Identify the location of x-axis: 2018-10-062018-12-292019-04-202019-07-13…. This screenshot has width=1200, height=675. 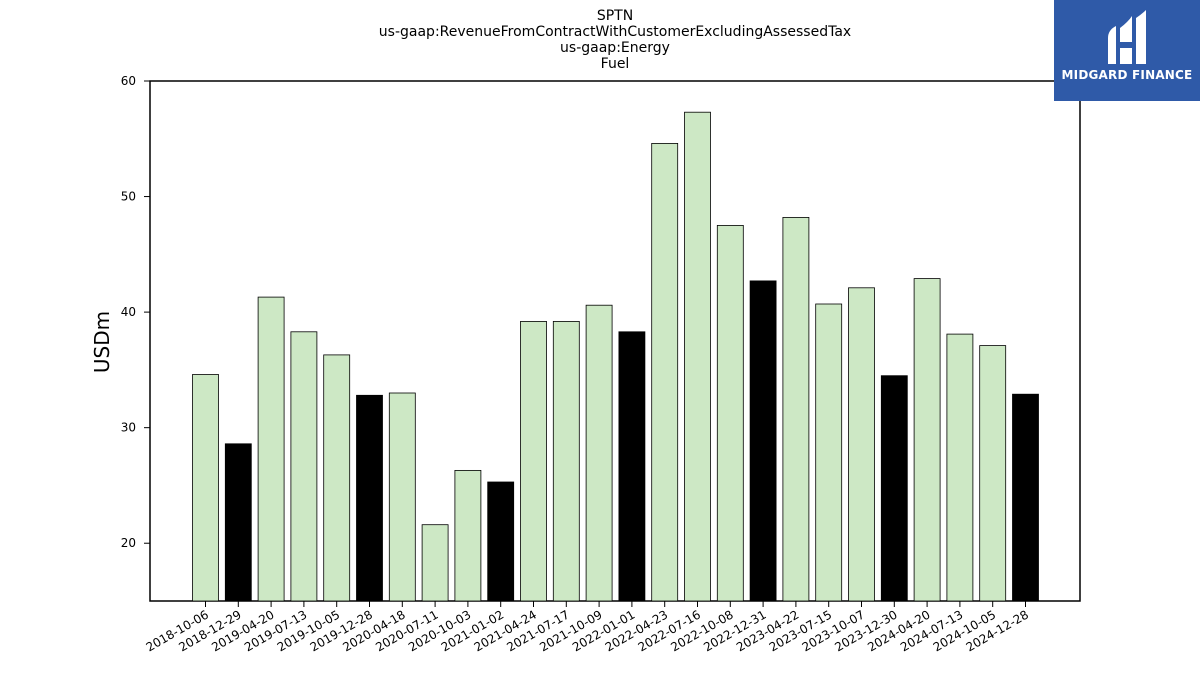
(587, 627).